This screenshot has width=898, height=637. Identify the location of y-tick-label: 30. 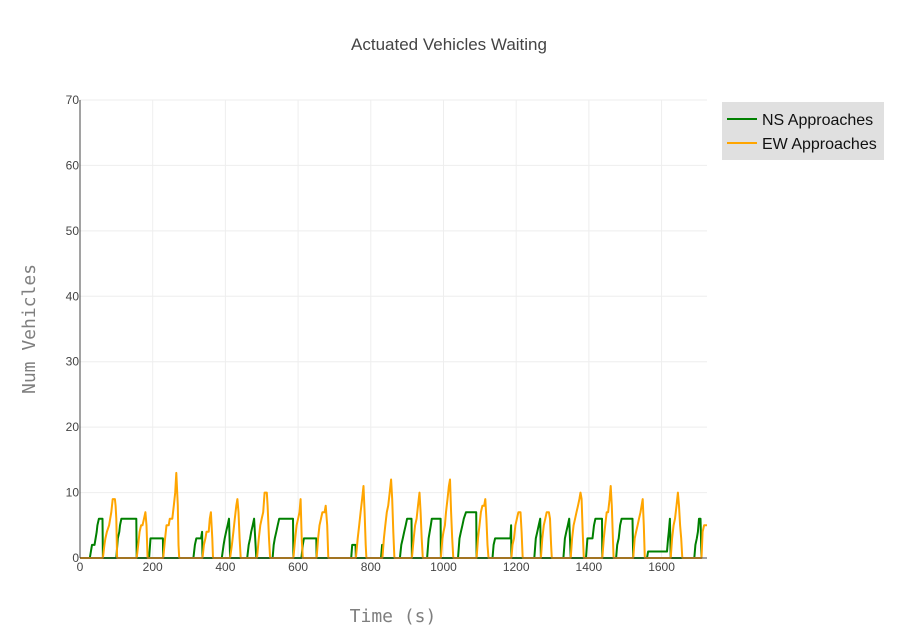
(73, 362).